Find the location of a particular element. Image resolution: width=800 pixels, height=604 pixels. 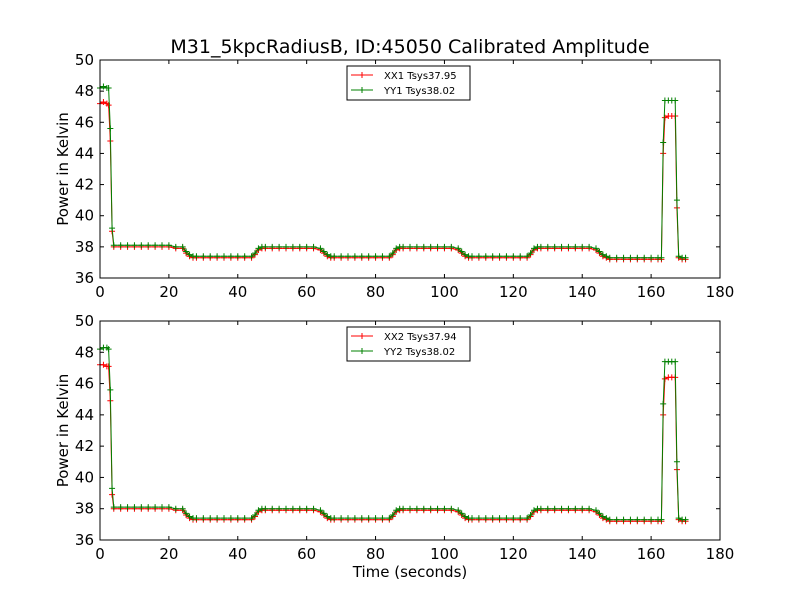

y-tick-label: 46 is located at coordinates (84, 384).